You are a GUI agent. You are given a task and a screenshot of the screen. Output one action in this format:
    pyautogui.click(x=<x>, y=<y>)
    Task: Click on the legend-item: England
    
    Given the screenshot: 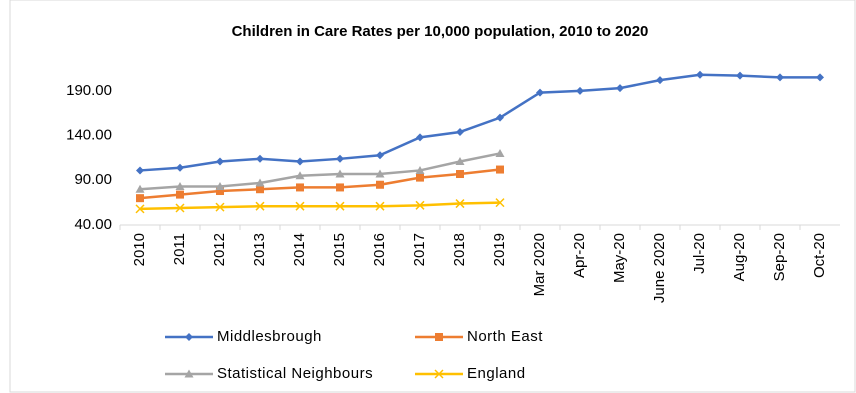 What is the action you would take?
    pyautogui.click(x=470, y=373)
    